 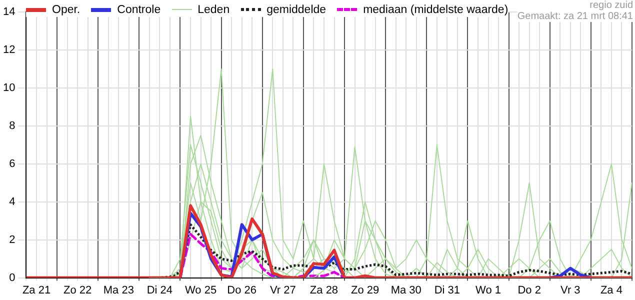 What do you see at coordinates (324, 290) in the screenshot?
I see `x-tick-label: Za 28` at bounding box center [324, 290].